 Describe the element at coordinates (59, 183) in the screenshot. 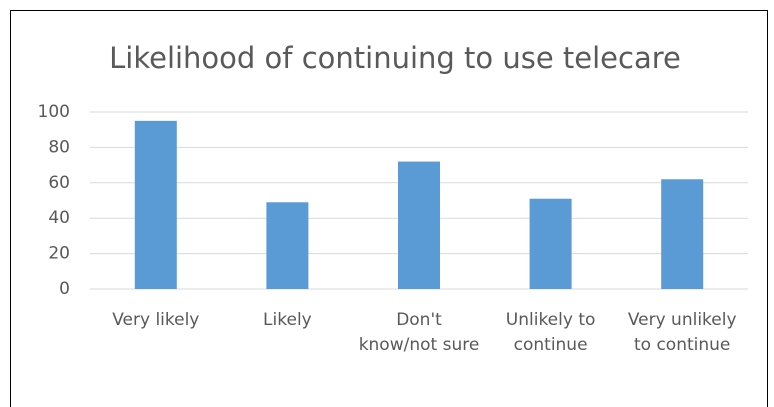

I see `y-tick-label: 60` at that location.